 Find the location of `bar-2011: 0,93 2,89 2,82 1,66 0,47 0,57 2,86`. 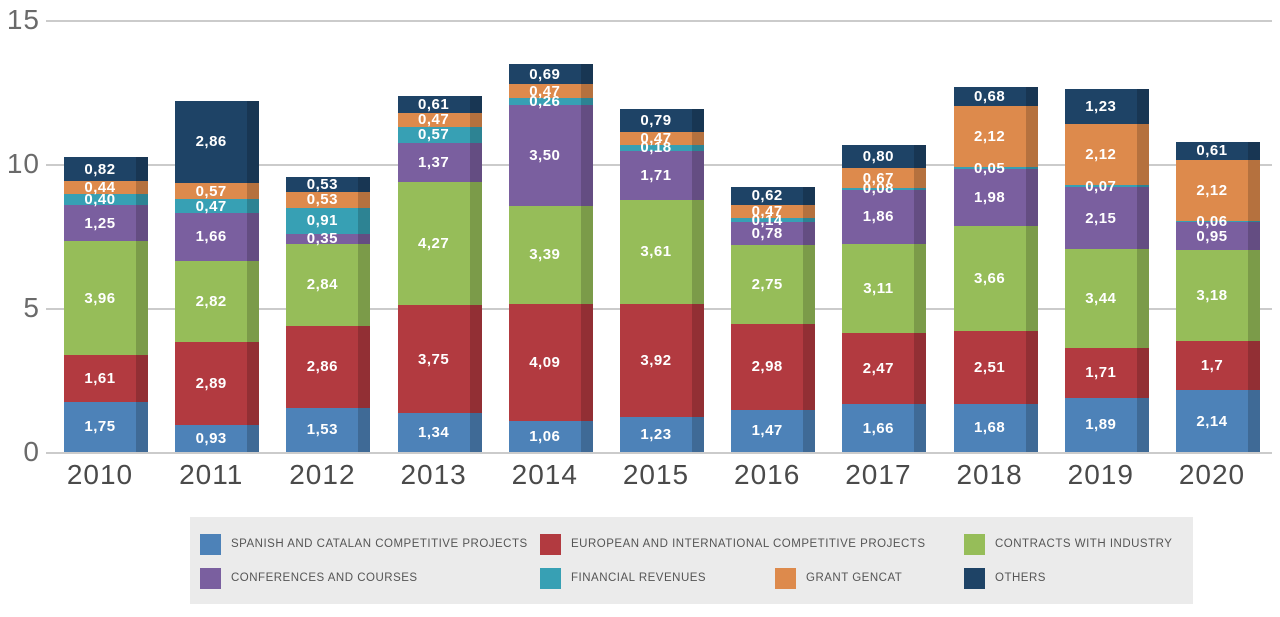

bar-2011: 0,93 2,89 2,82 1,66 0,47 0,57 2,86 is located at coordinates (217, 276).